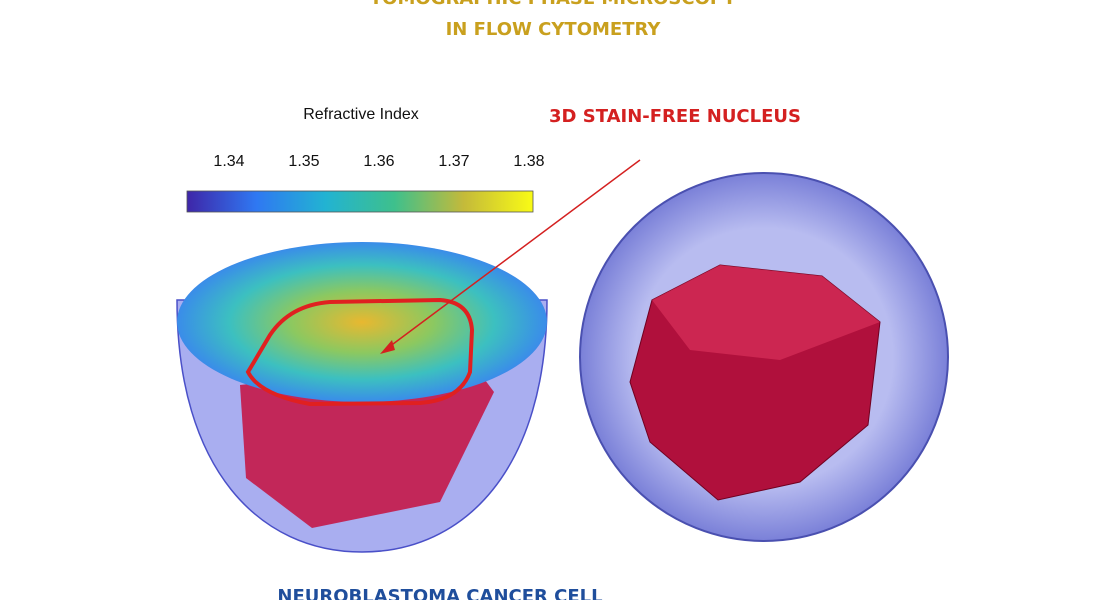 The height and width of the screenshot is (600, 1110). I want to click on title-line: IN FLOW CYTOMETRY, so click(554, 29).